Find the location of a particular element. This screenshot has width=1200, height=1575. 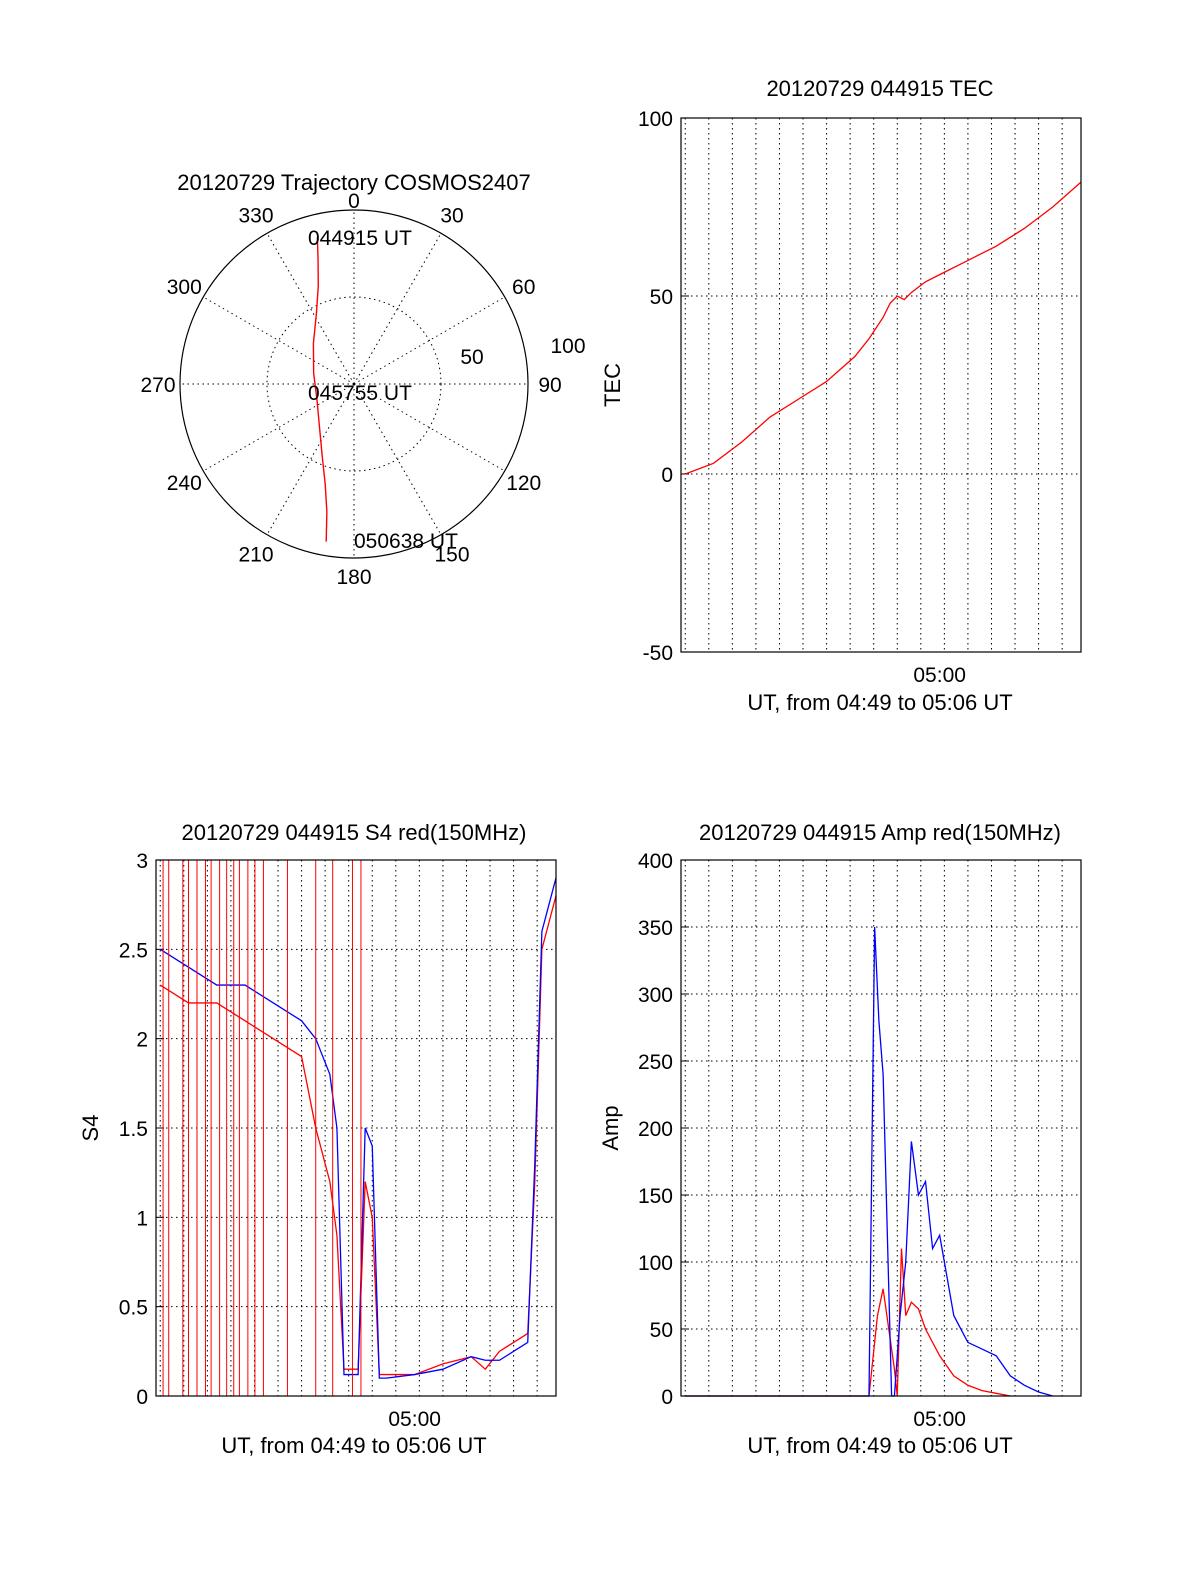

y-tick-label: 400 is located at coordinates (655, 861).